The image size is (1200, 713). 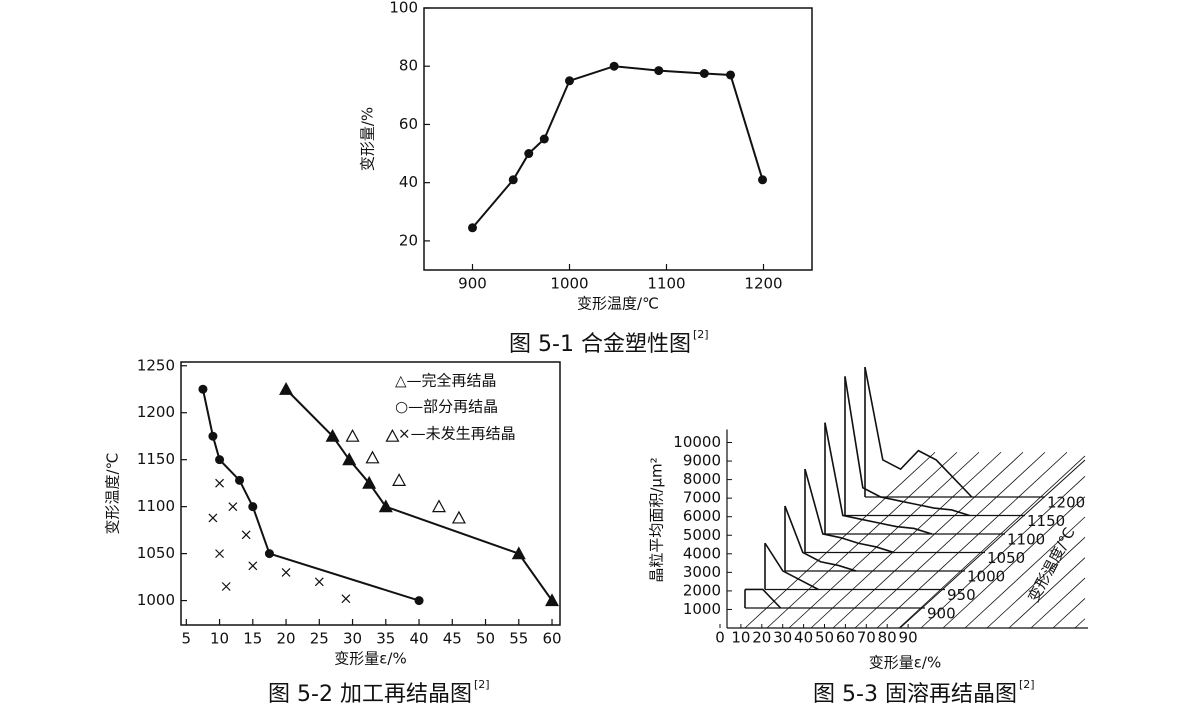 I want to click on y-tick-label: 1100, so click(x=156, y=506).